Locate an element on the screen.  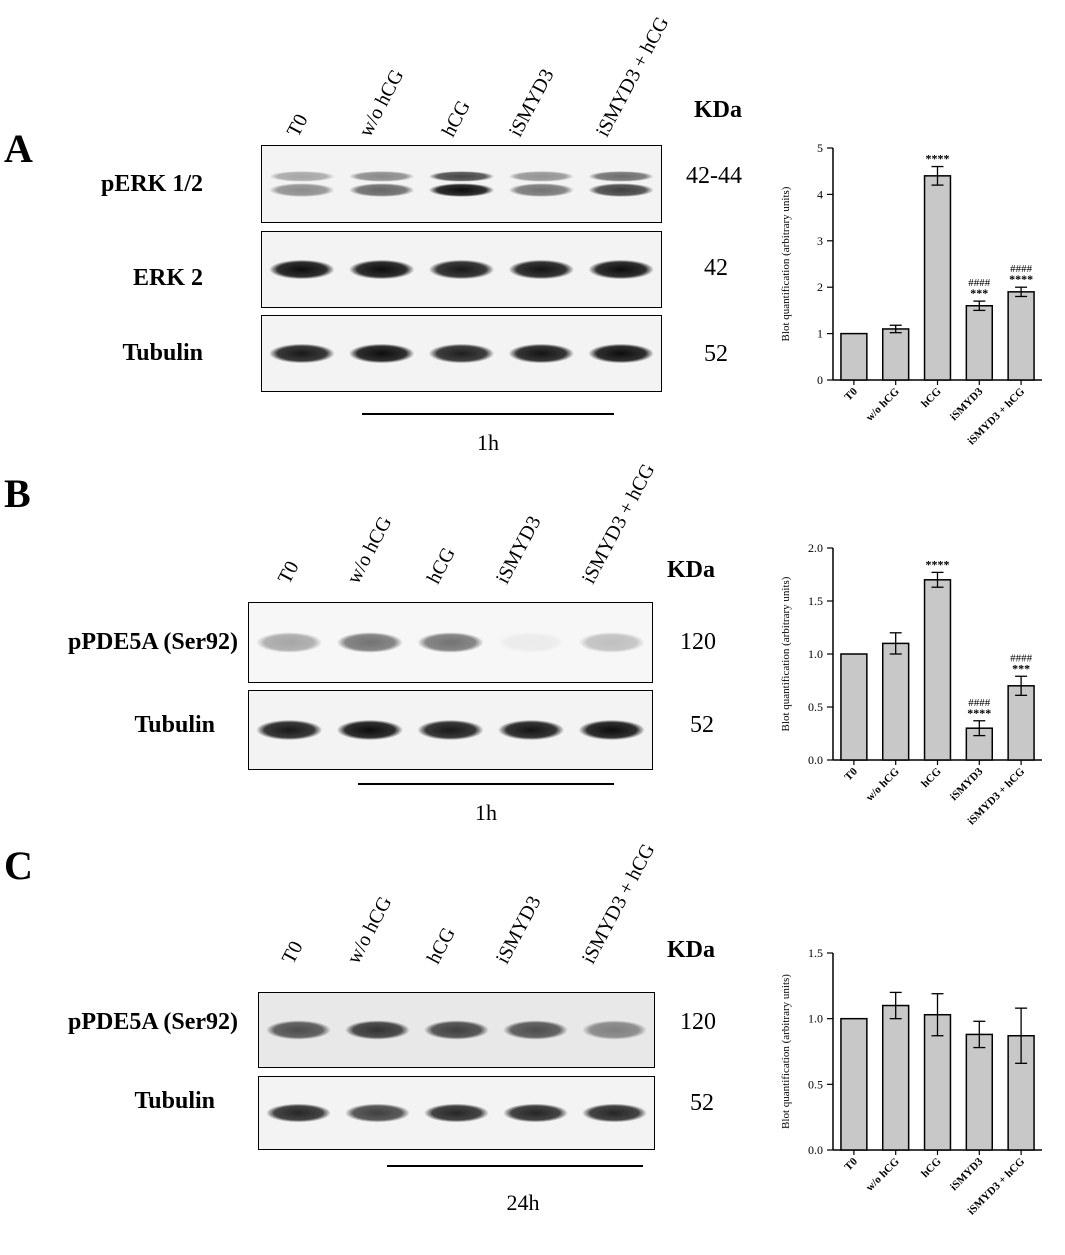
y-tick-label: 1 is located at coordinates (820, 334).